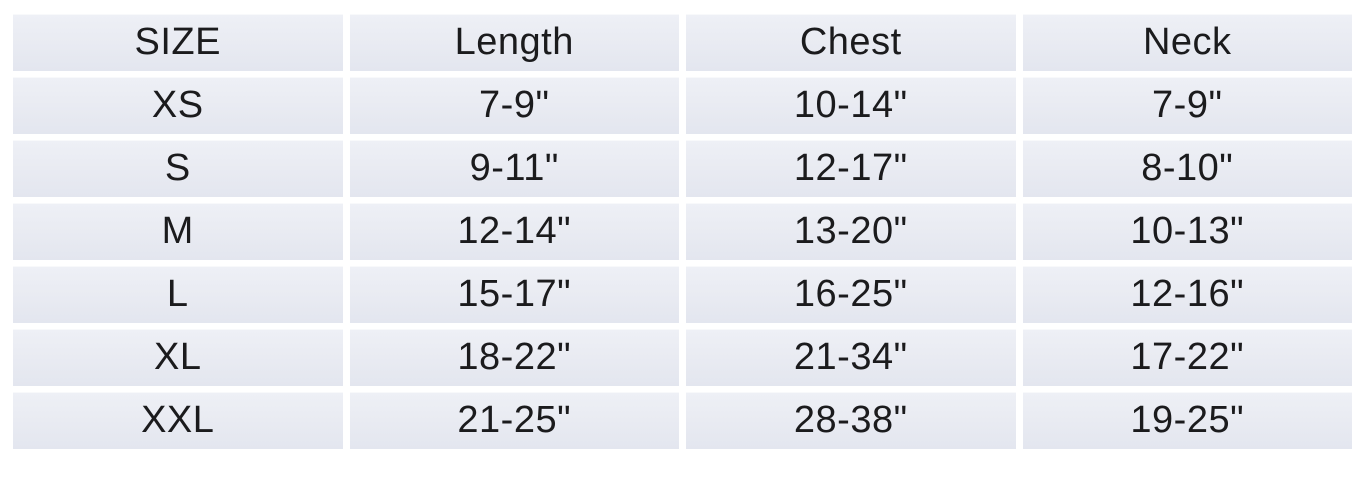 This screenshot has width=1370, height=480. I want to click on size-cell: L, so click(178, 294).